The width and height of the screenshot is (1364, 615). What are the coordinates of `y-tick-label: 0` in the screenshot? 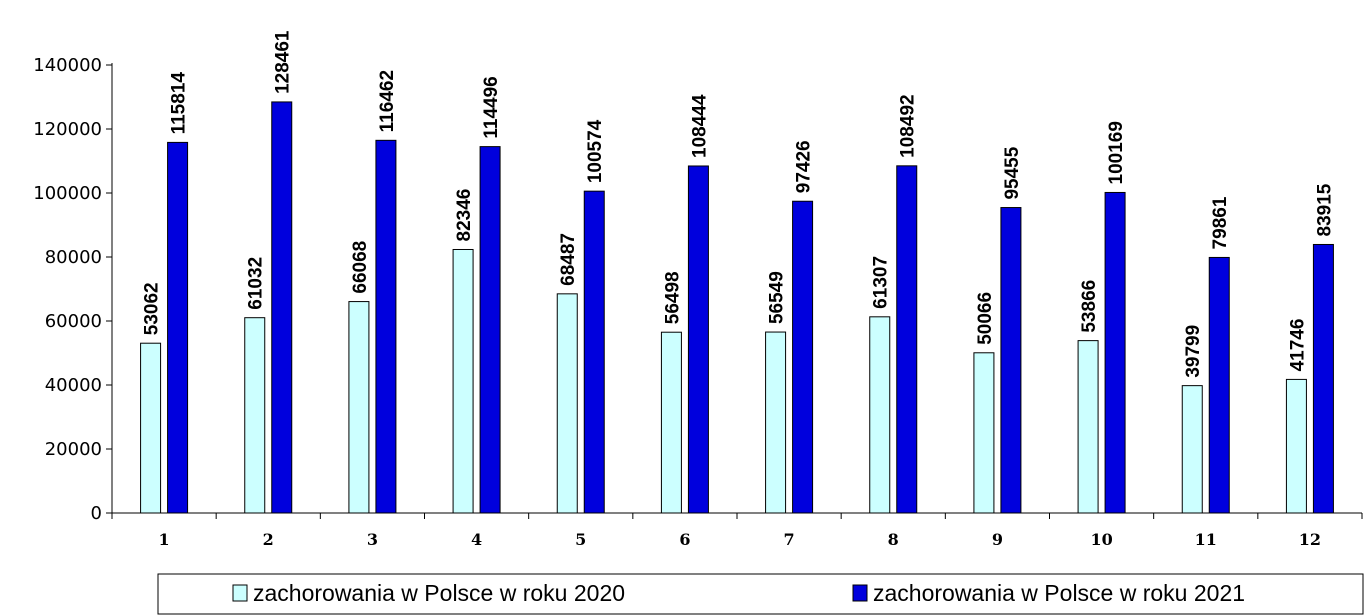 It's located at (96, 513).